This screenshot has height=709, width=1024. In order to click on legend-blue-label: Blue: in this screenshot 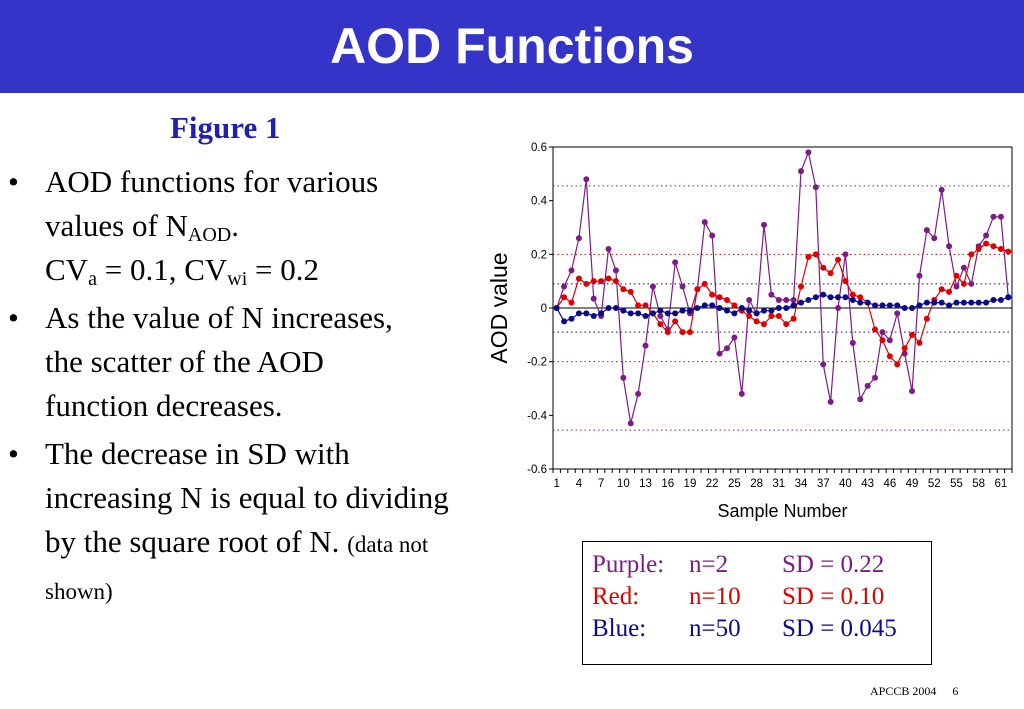, I will do `click(619, 628)`.